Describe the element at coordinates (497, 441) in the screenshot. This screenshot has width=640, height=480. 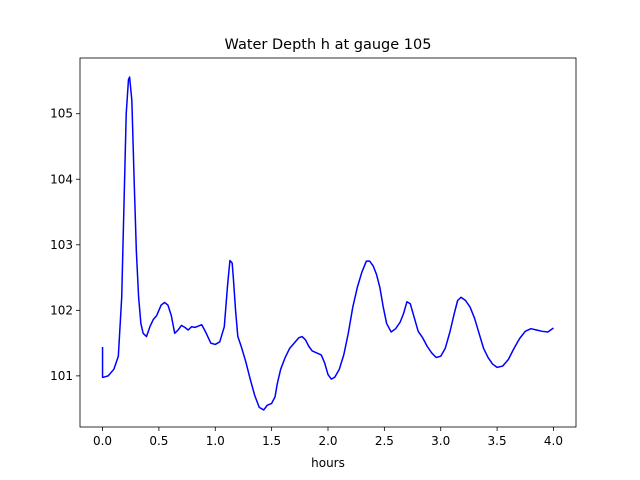
I see `x-tick-label: 3.5` at that location.